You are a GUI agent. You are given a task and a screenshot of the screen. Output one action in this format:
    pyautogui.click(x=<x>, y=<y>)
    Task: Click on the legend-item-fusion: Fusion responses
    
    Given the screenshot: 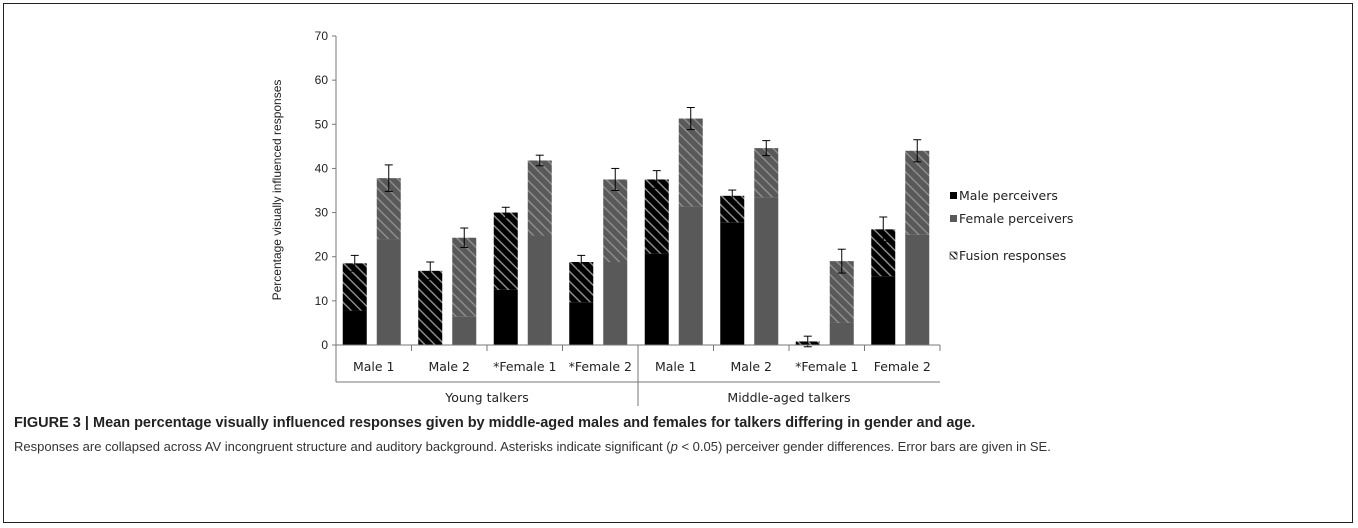 What is the action you would take?
    pyautogui.click(x=1007, y=255)
    